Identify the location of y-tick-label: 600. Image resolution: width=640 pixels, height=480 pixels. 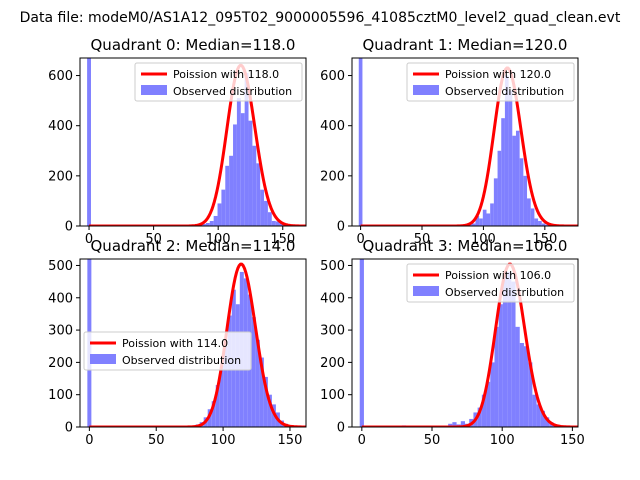
(60, 76).